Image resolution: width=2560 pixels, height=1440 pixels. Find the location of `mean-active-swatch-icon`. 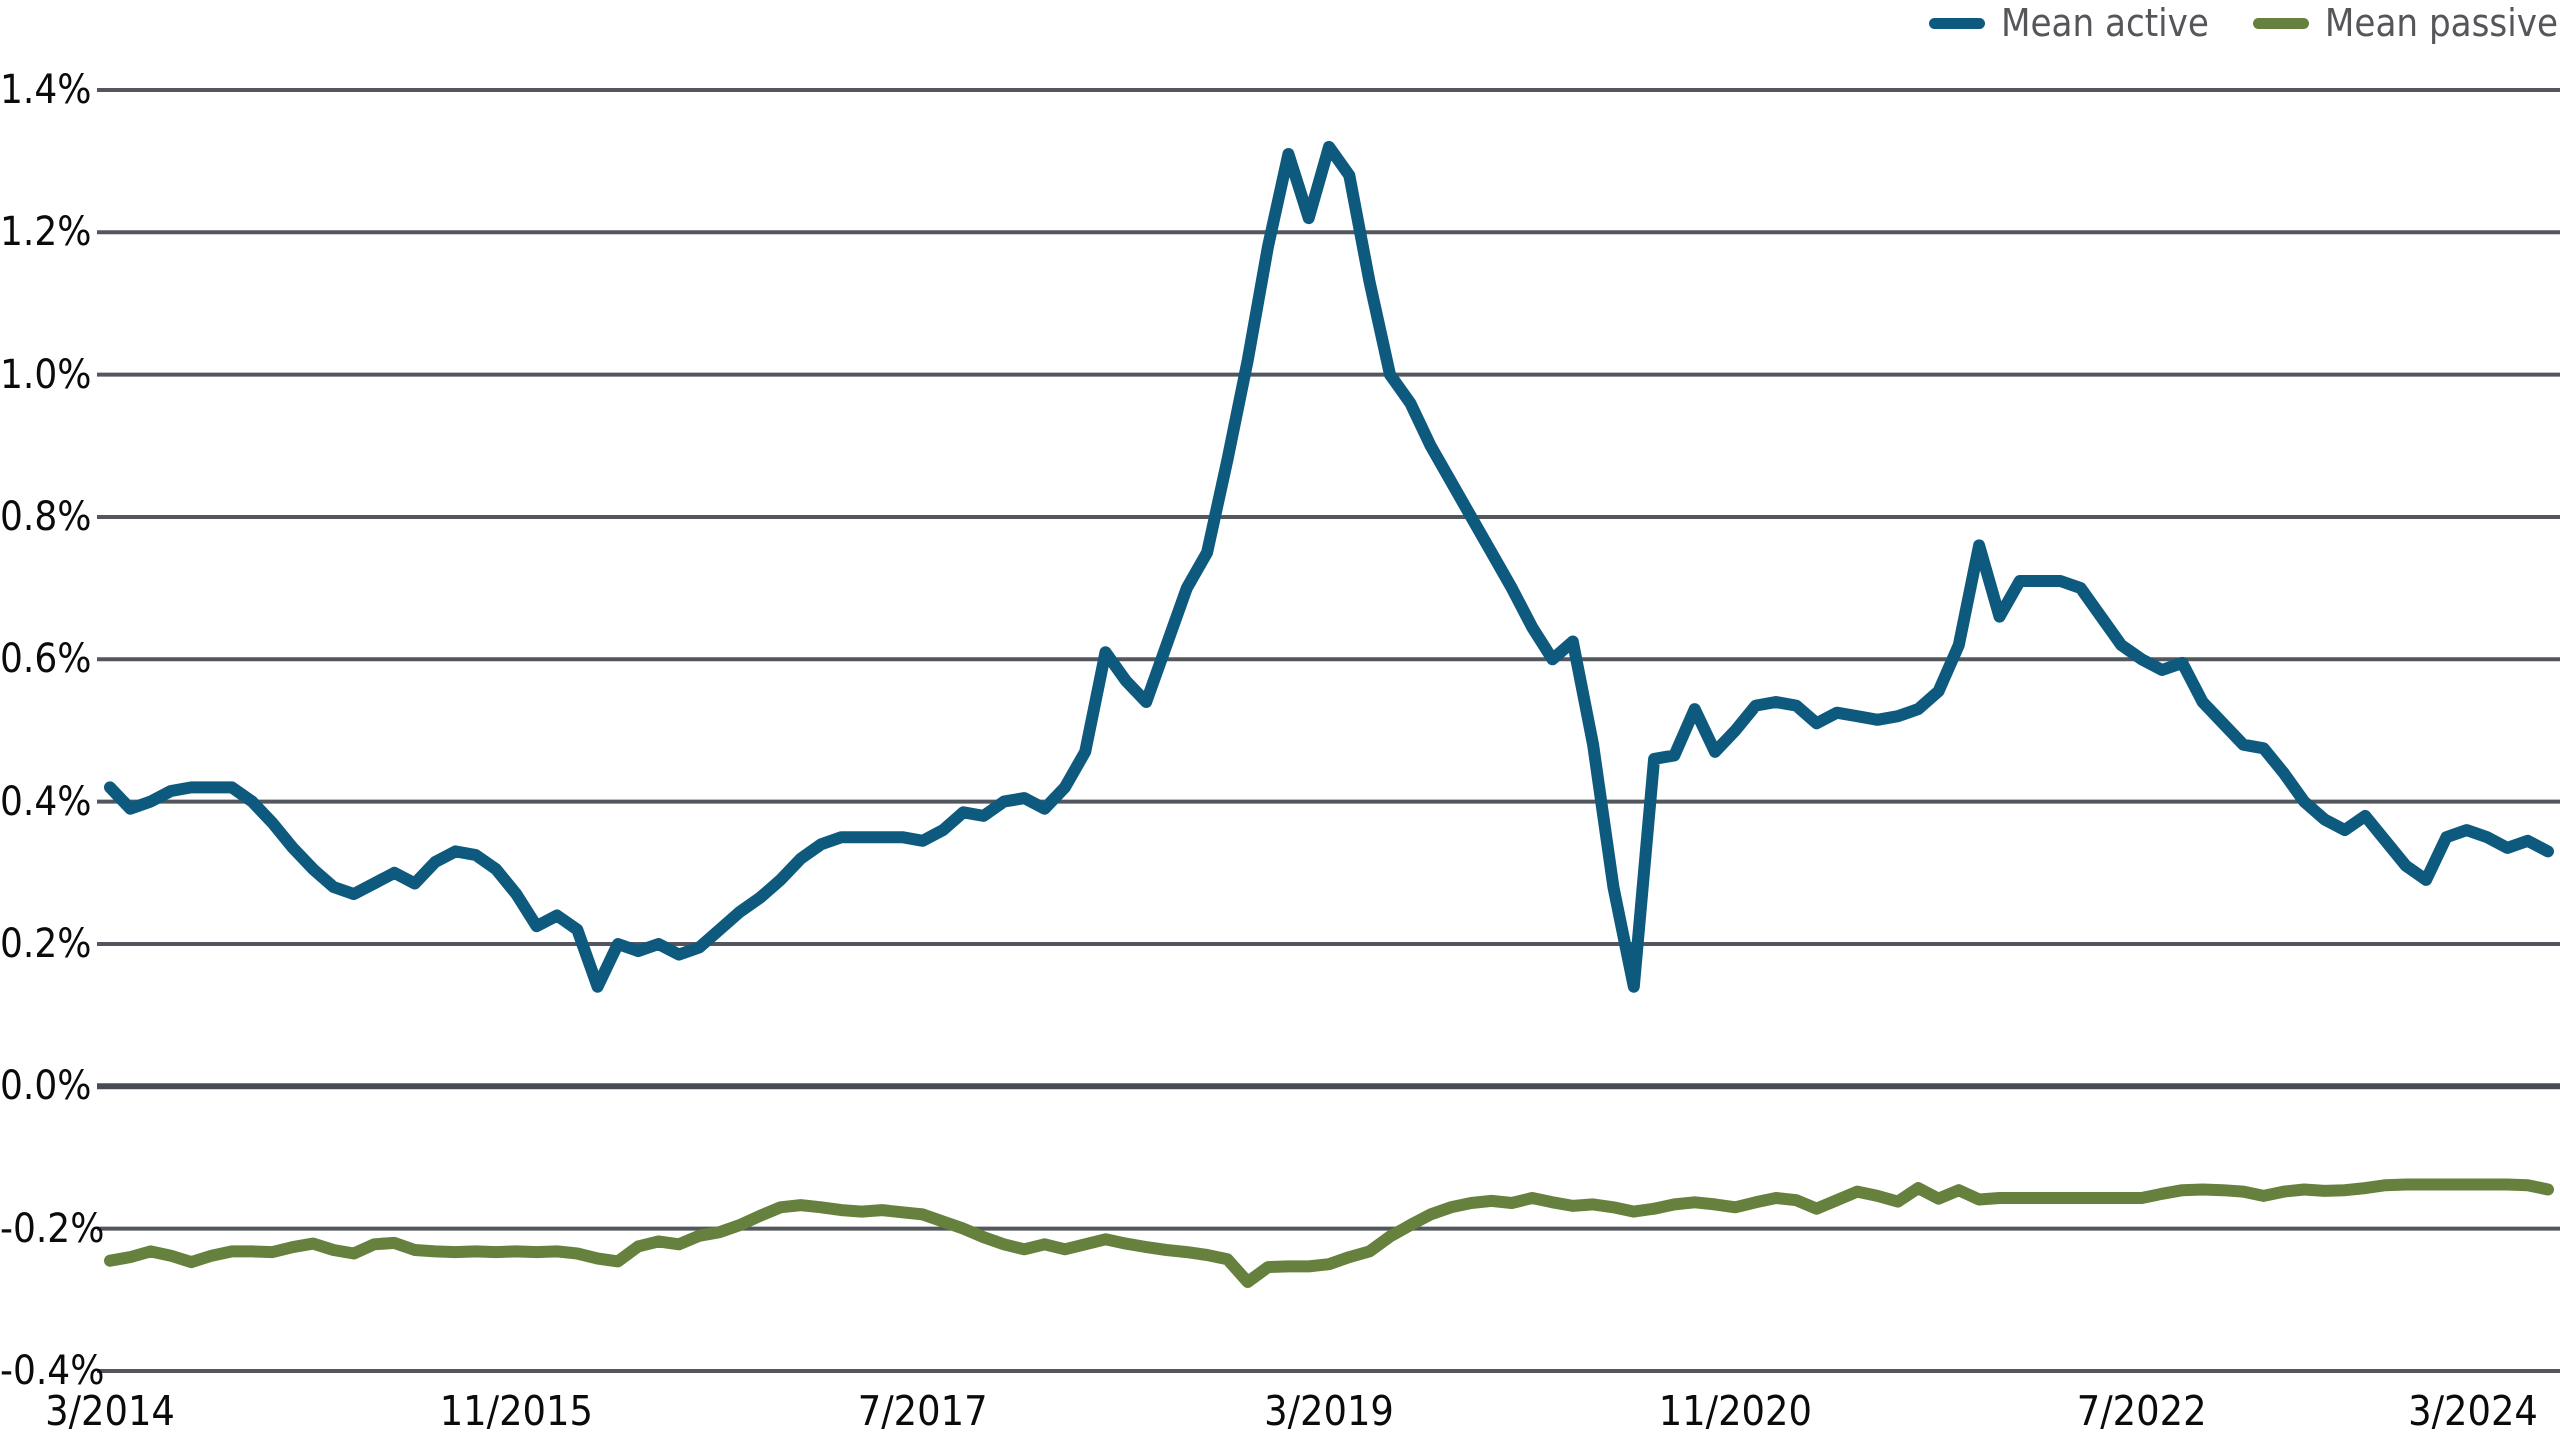

mean-active-swatch-icon is located at coordinates (1956, 23).